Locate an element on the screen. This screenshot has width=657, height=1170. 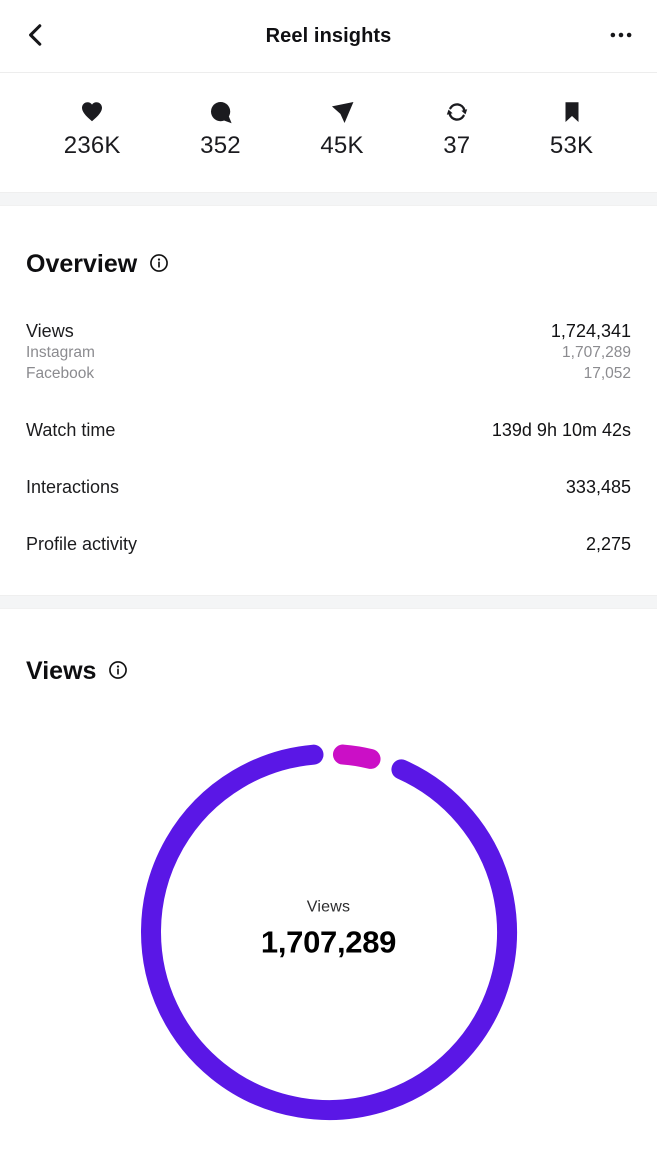
bookmark-icon is located at coordinates (572, 112).